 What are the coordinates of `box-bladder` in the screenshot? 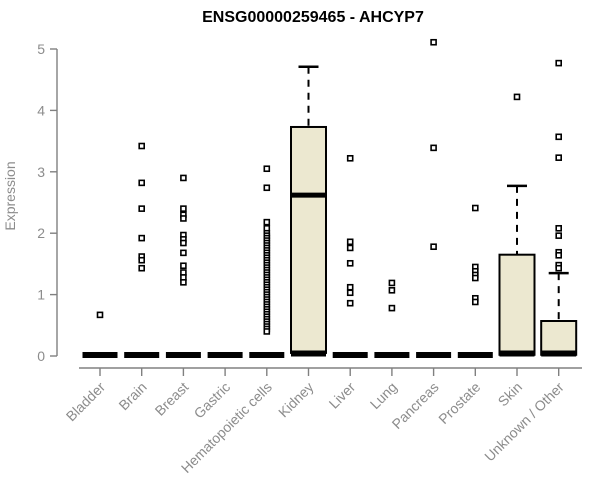 It's located at (100, 334).